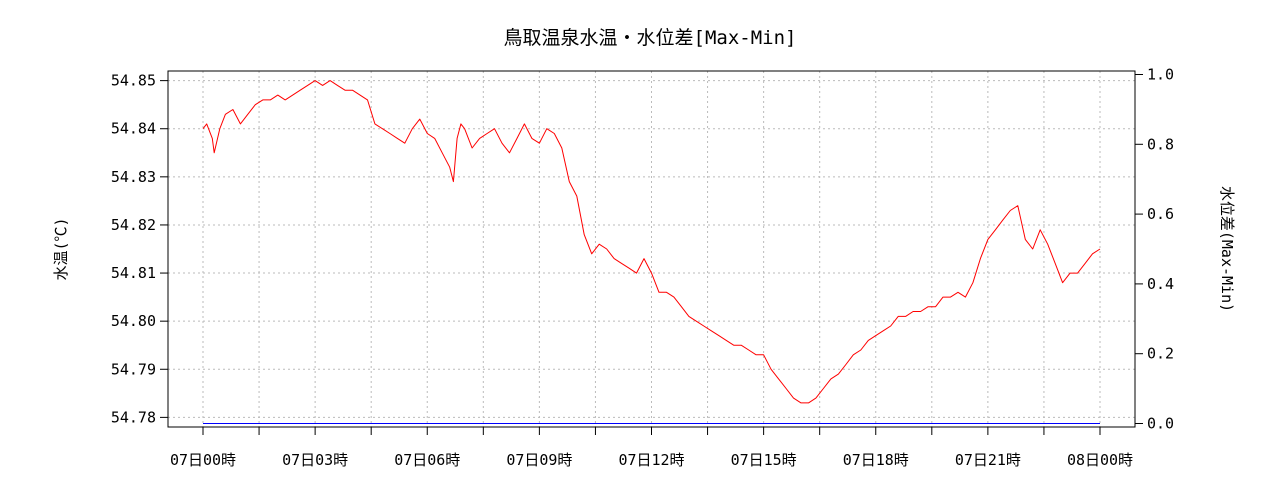 Image resolution: width=1280 pixels, height=500 pixels. Describe the element at coordinates (133, 321) in the screenshot. I see `y-tick-label-left: 54.80` at that location.